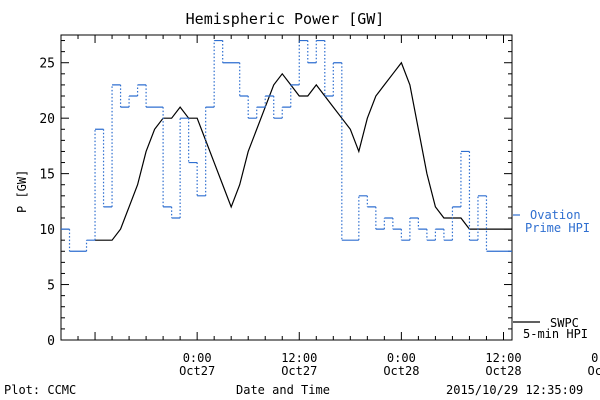 The image size is (600, 400). What do you see at coordinates (594, 371) in the screenshot?
I see `x-tick-label-date: Oct29` at bounding box center [594, 371].